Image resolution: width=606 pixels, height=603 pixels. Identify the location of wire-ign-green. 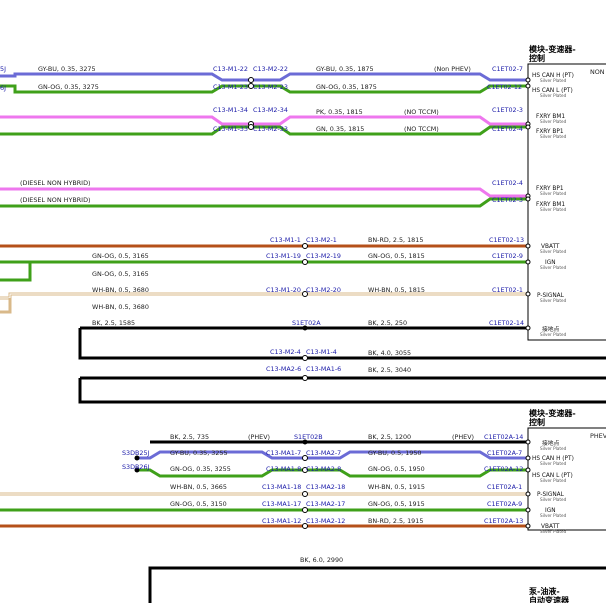
(264, 271).